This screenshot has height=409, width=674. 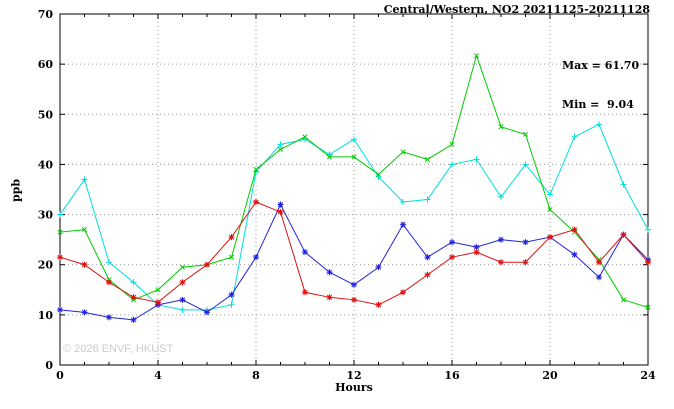 What do you see at coordinates (256, 375) in the screenshot?
I see `x-tick-label: 8` at bounding box center [256, 375].